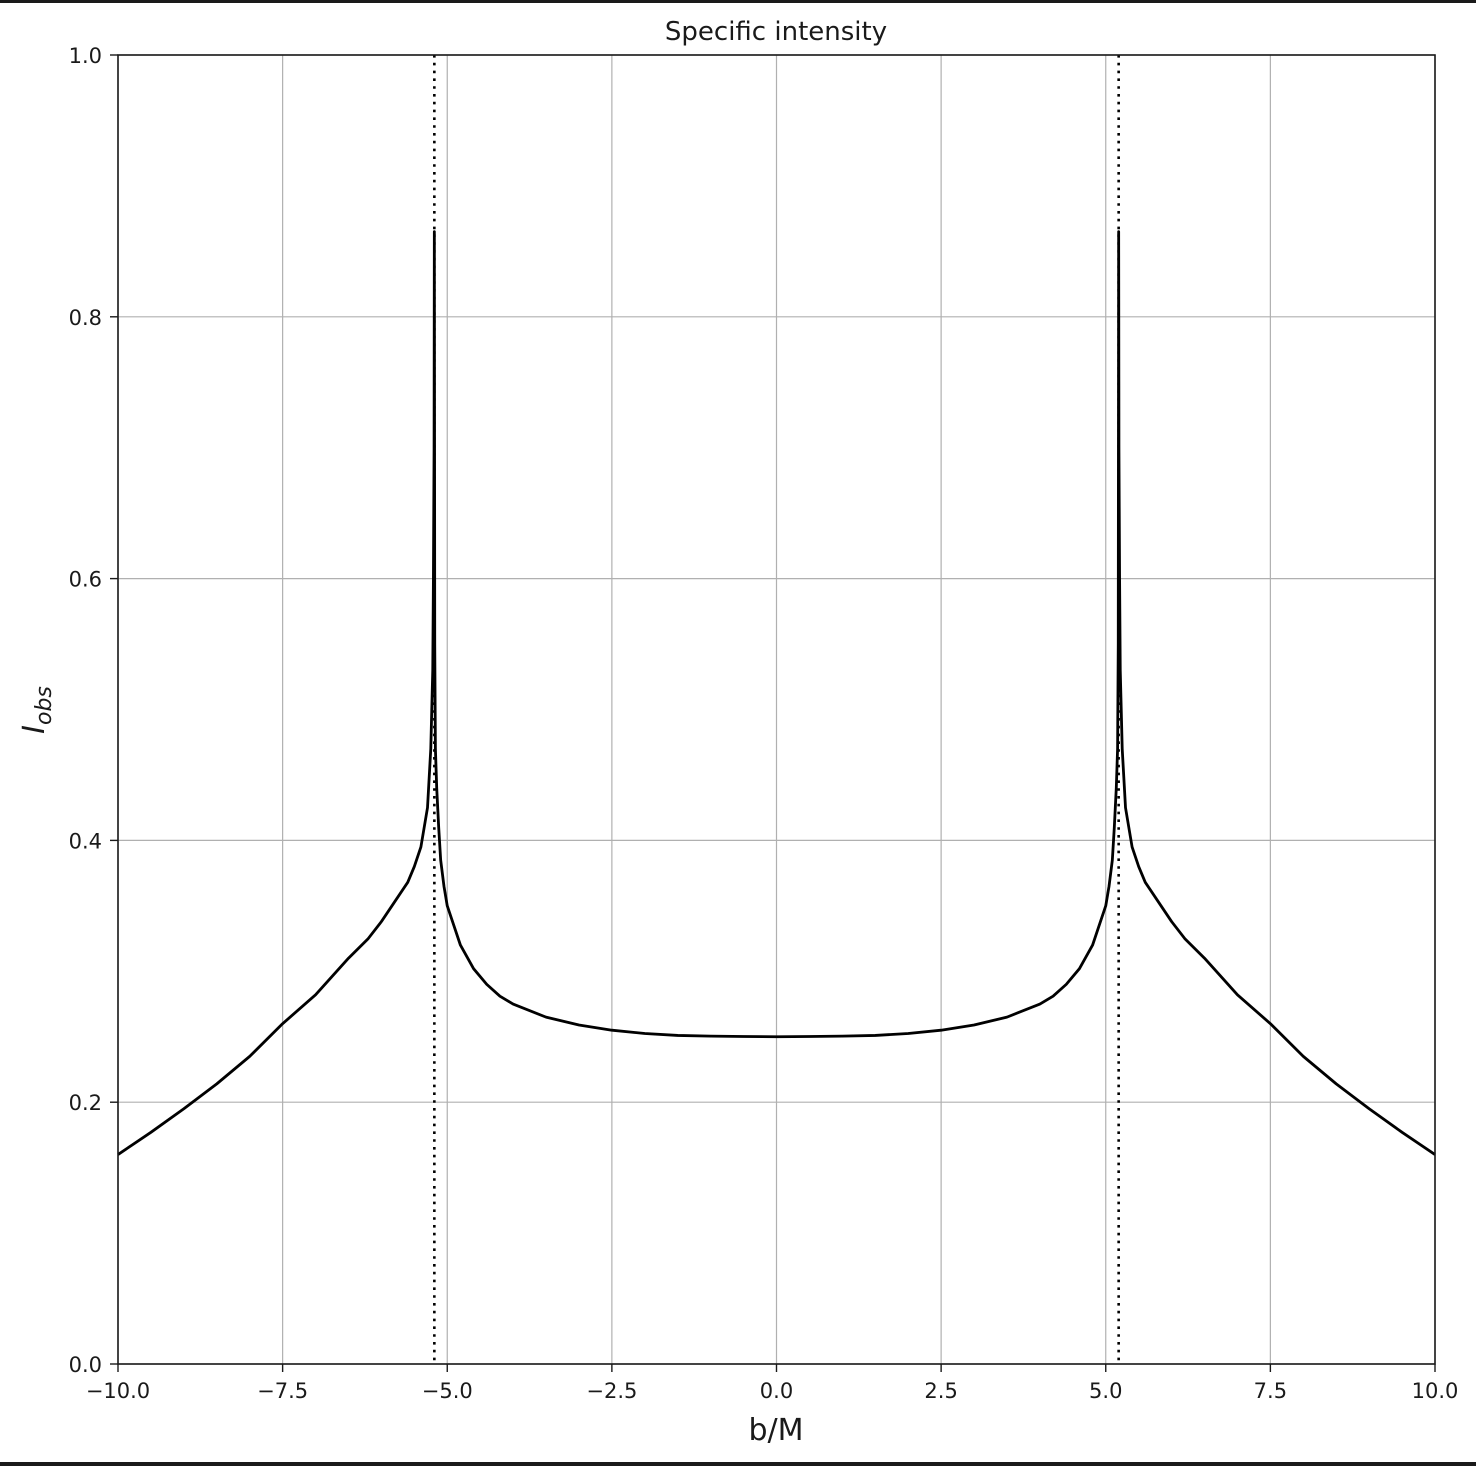 This screenshot has width=1476, height=1466. Describe the element at coordinates (447, 1391) in the screenshot. I see `x-tick-label: −5.0` at that location.